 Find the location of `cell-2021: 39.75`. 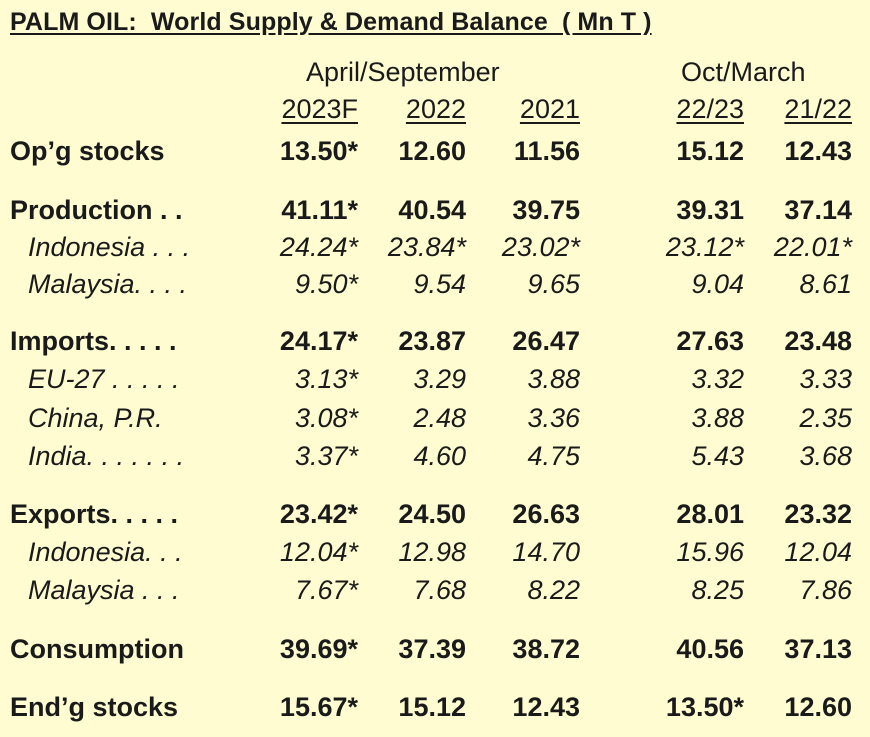

cell-2021: 39.75 is located at coordinates (546, 210).